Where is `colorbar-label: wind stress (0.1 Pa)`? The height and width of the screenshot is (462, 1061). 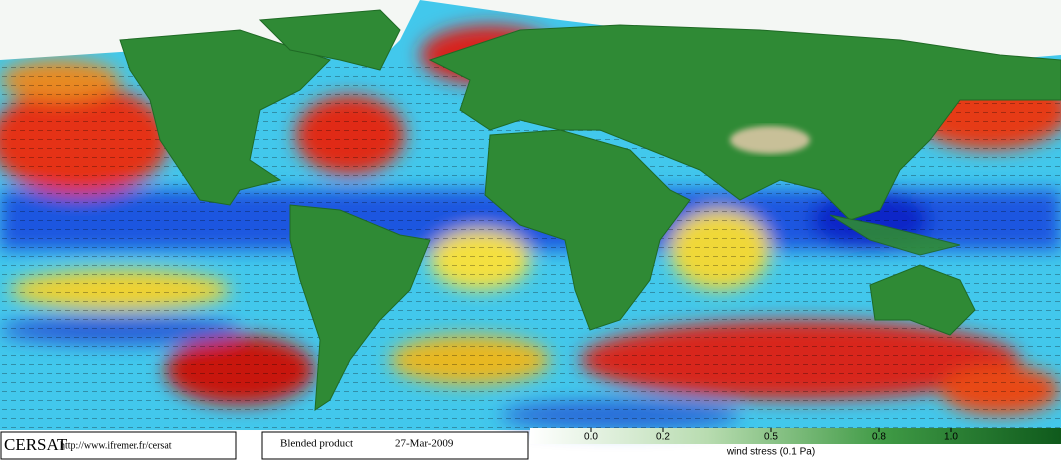
colorbar-label: wind stress (0.1 Pa) is located at coordinates (770, 452).